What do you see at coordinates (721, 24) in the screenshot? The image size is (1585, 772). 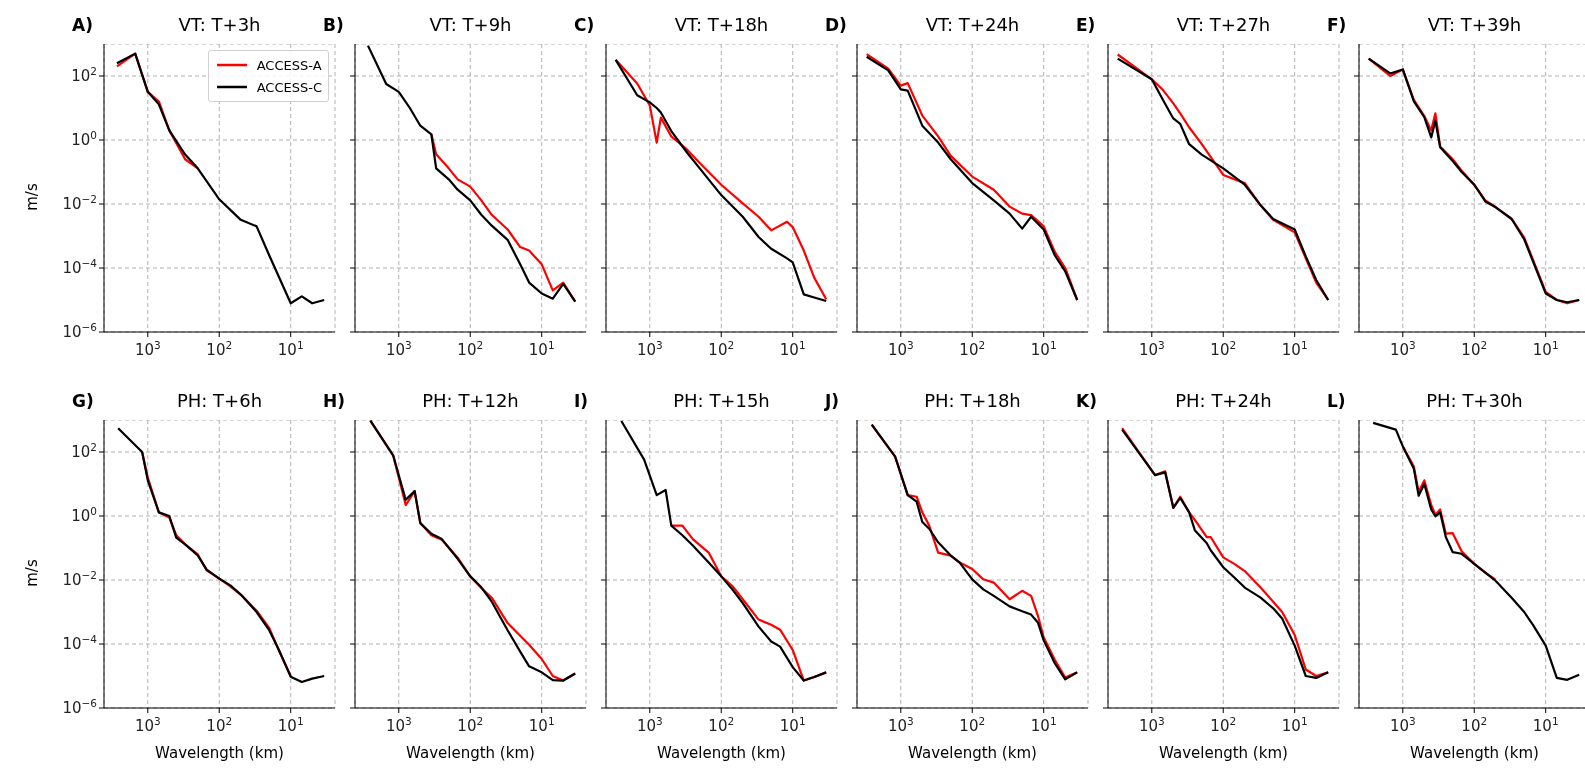 I see `chart-title: VT: T+18h` at bounding box center [721, 24].